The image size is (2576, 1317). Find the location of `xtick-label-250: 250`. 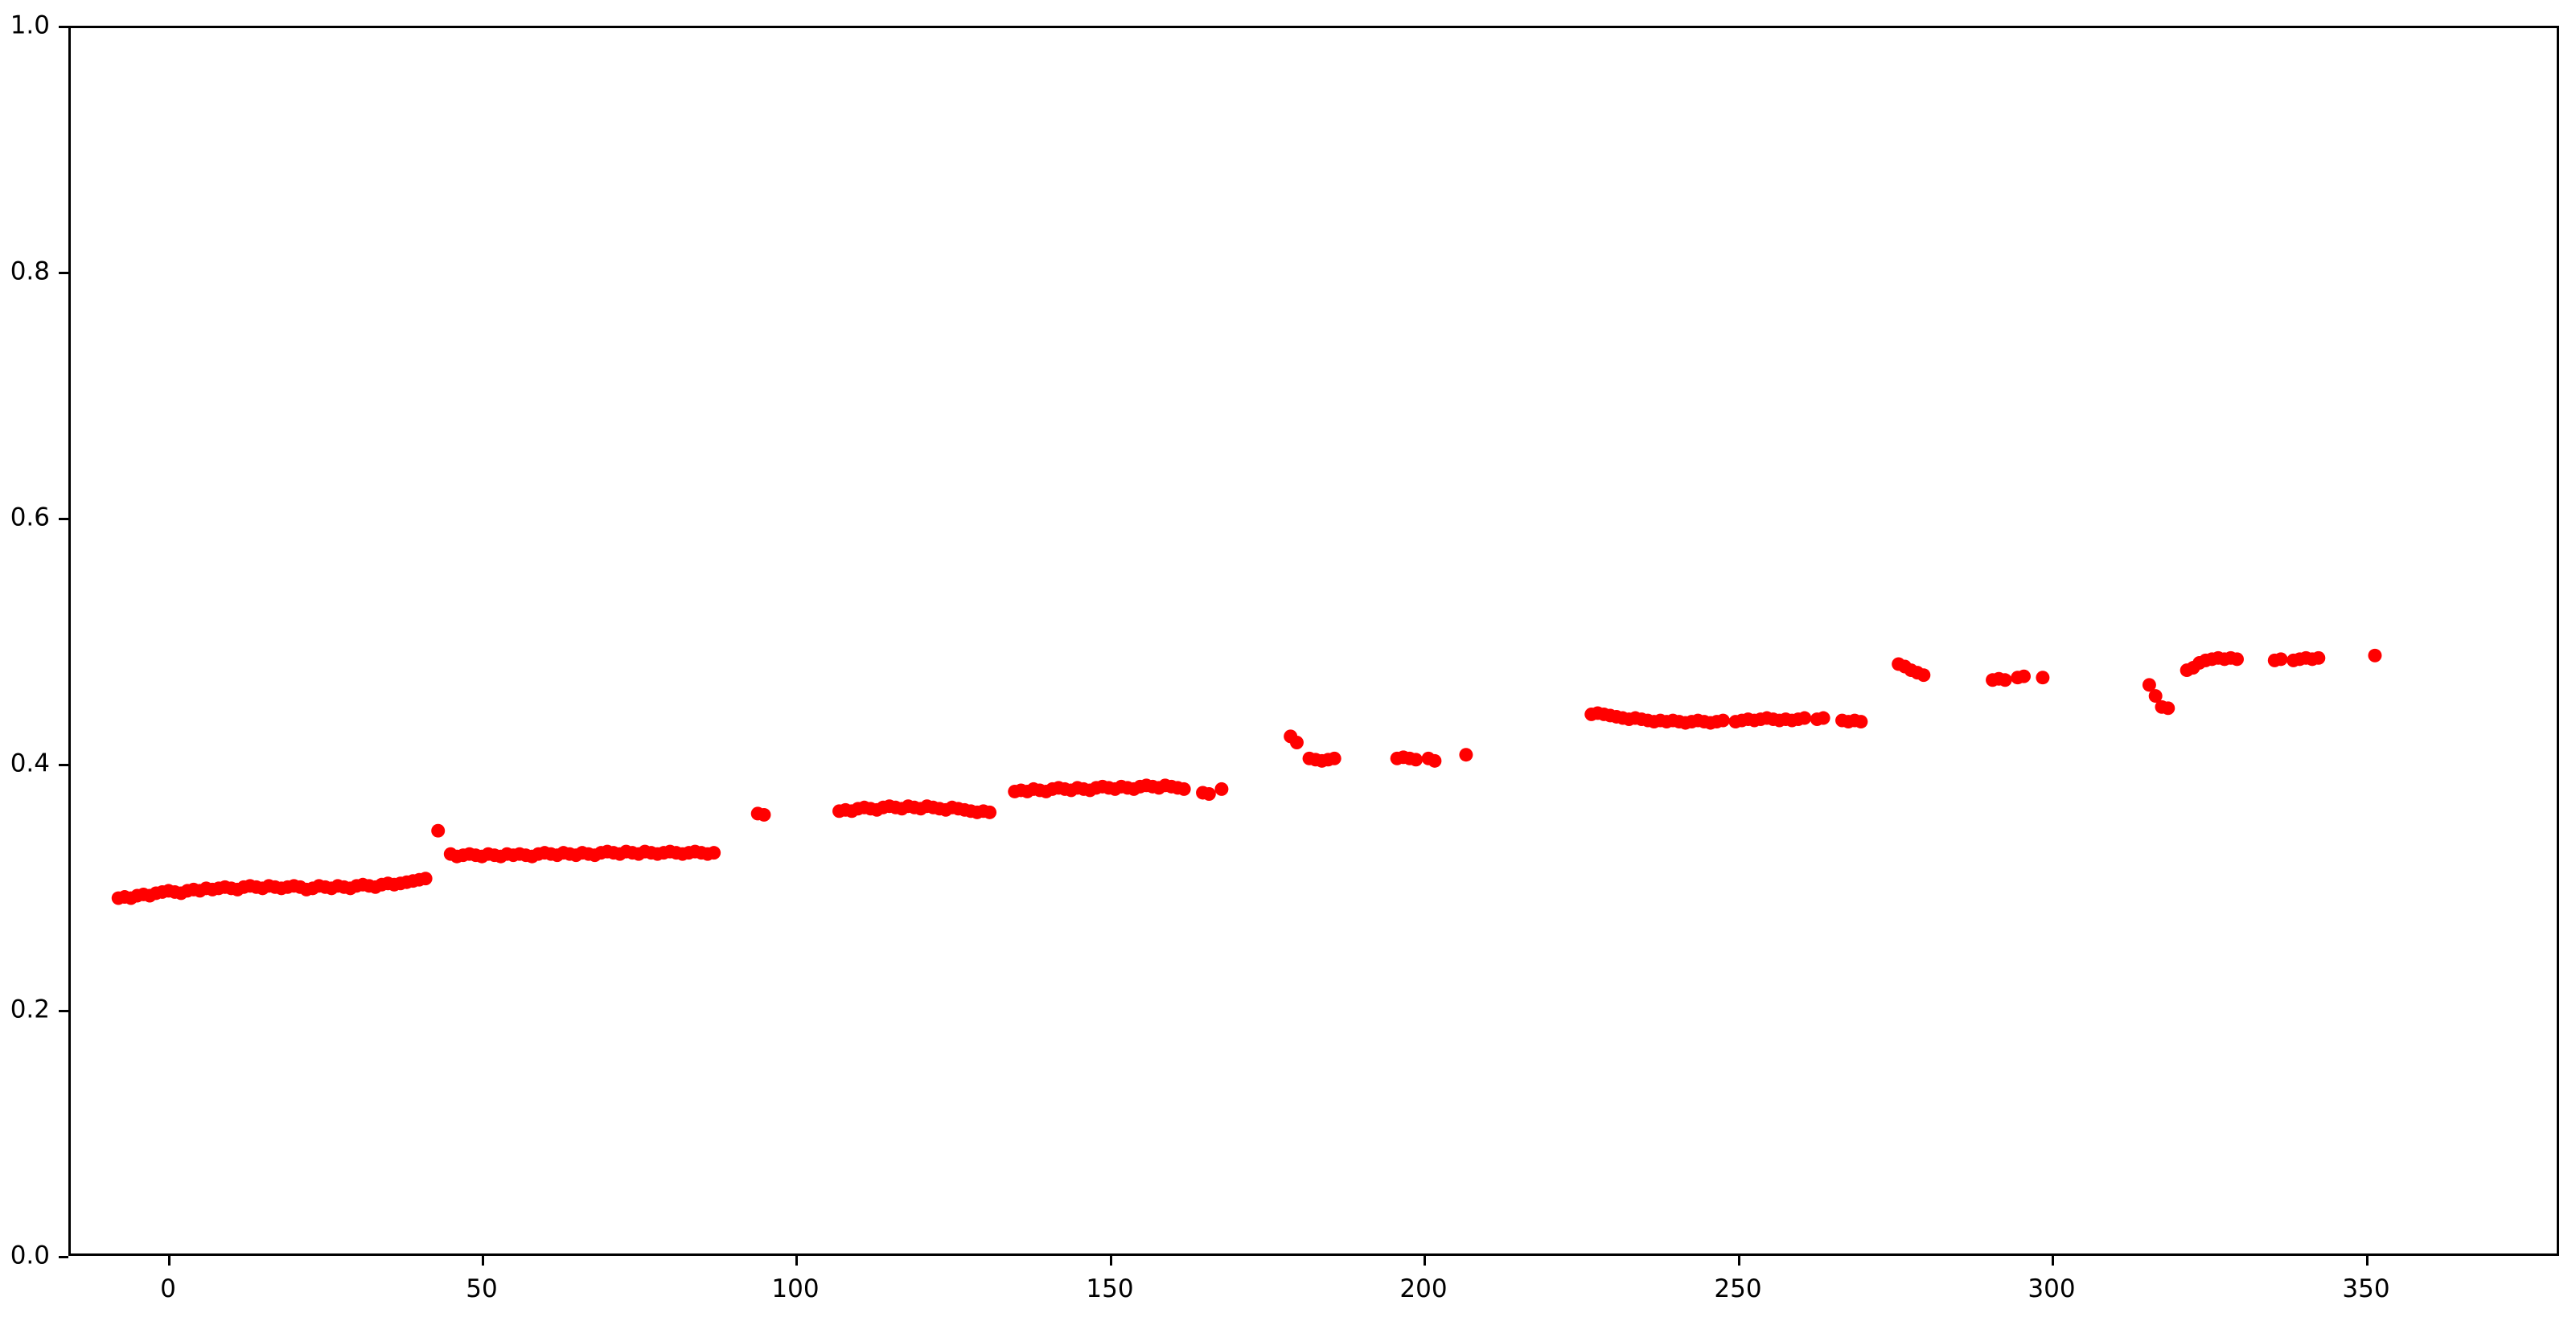

xtick-label-250: 250 is located at coordinates (1738, 1289).